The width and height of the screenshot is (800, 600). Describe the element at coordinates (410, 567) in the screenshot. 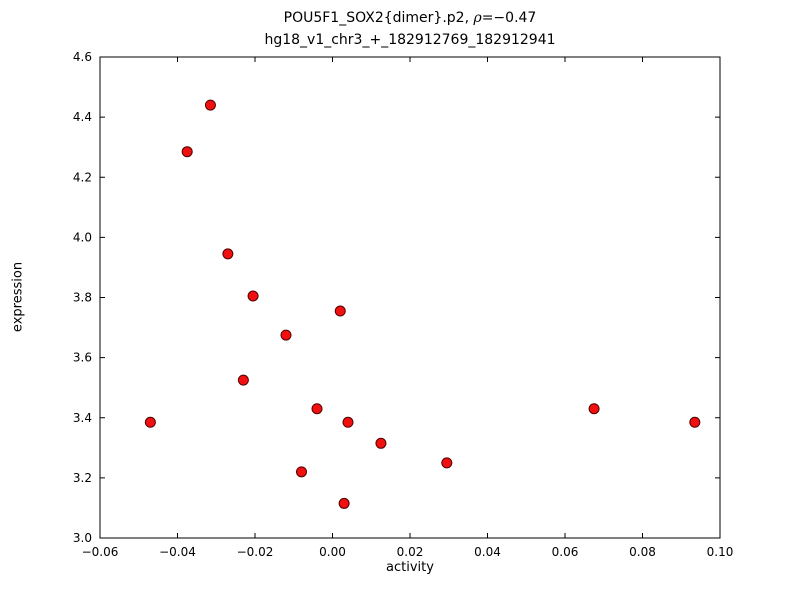

I see `x-axis-label: activity` at that location.